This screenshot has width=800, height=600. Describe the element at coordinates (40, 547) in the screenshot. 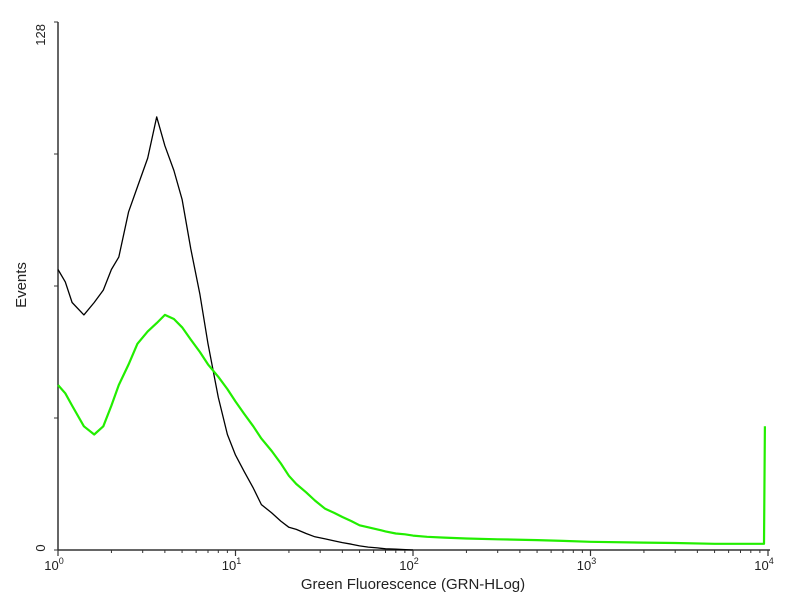

I see `y-tick-label: 0` at that location.